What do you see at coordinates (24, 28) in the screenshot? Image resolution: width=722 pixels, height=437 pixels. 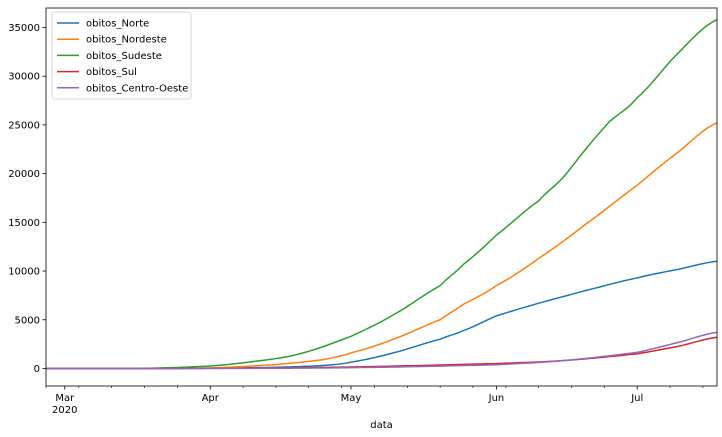 I see `y-tick-label: 35000` at bounding box center [24, 28].